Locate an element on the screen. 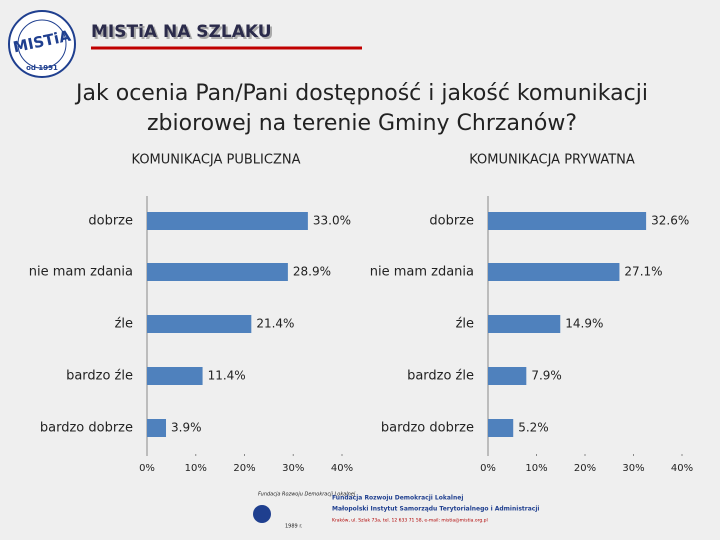 This screenshot has width=720, height=540. value-label: 27.1% is located at coordinates (643, 272).